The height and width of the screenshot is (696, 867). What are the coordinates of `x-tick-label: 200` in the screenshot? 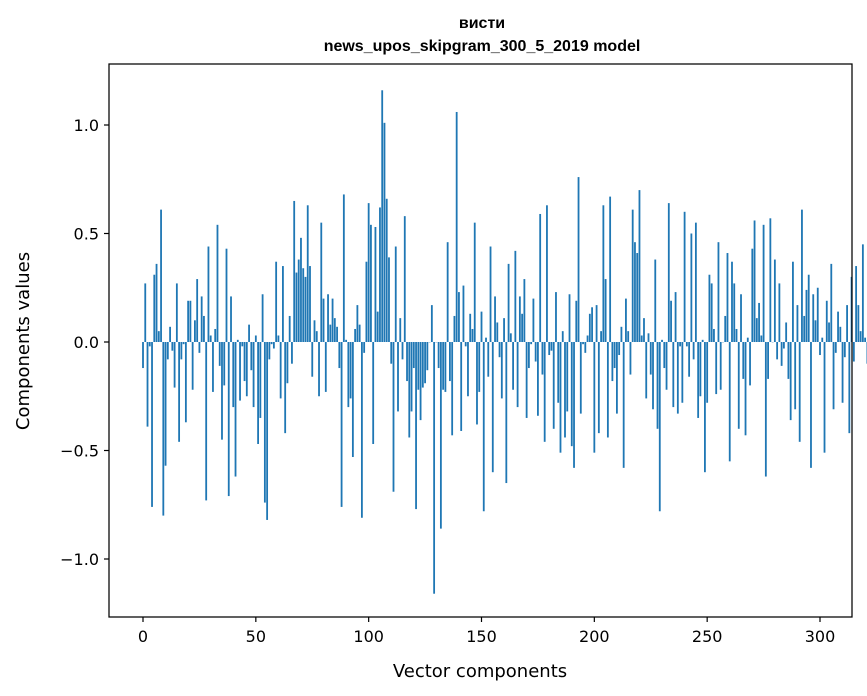 It's located at (594, 636).